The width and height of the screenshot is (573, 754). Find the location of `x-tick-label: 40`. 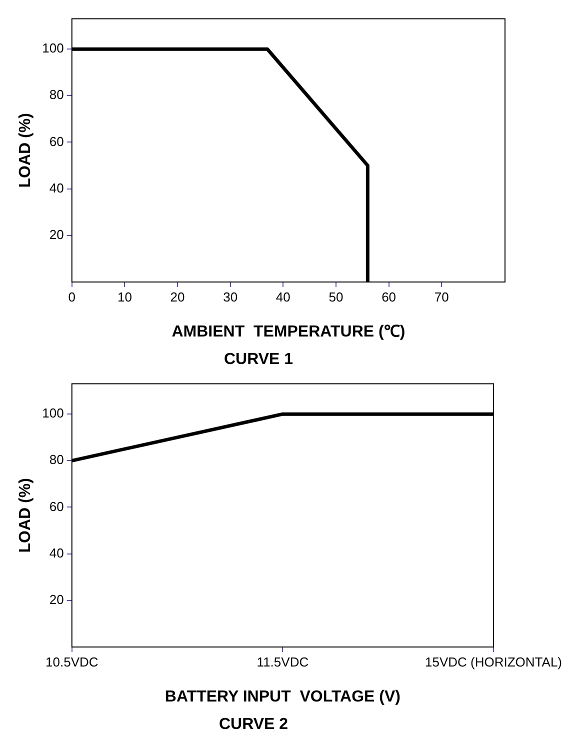

x-tick-label: 40 is located at coordinates (283, 296).